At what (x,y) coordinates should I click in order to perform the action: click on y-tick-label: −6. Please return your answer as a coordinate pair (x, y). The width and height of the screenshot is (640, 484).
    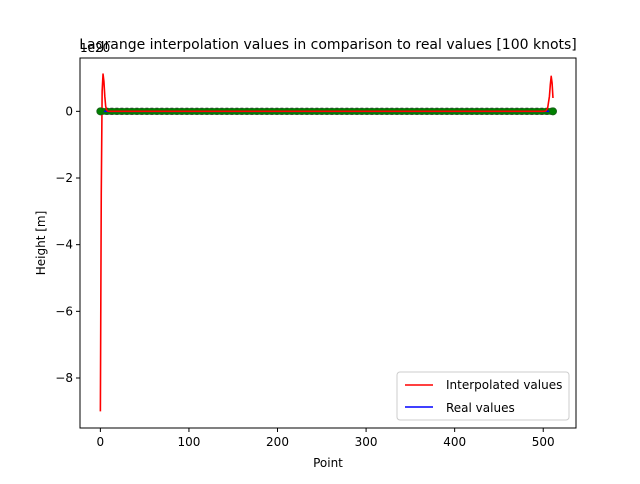
    Looking at the image, I should click on (64, 311).